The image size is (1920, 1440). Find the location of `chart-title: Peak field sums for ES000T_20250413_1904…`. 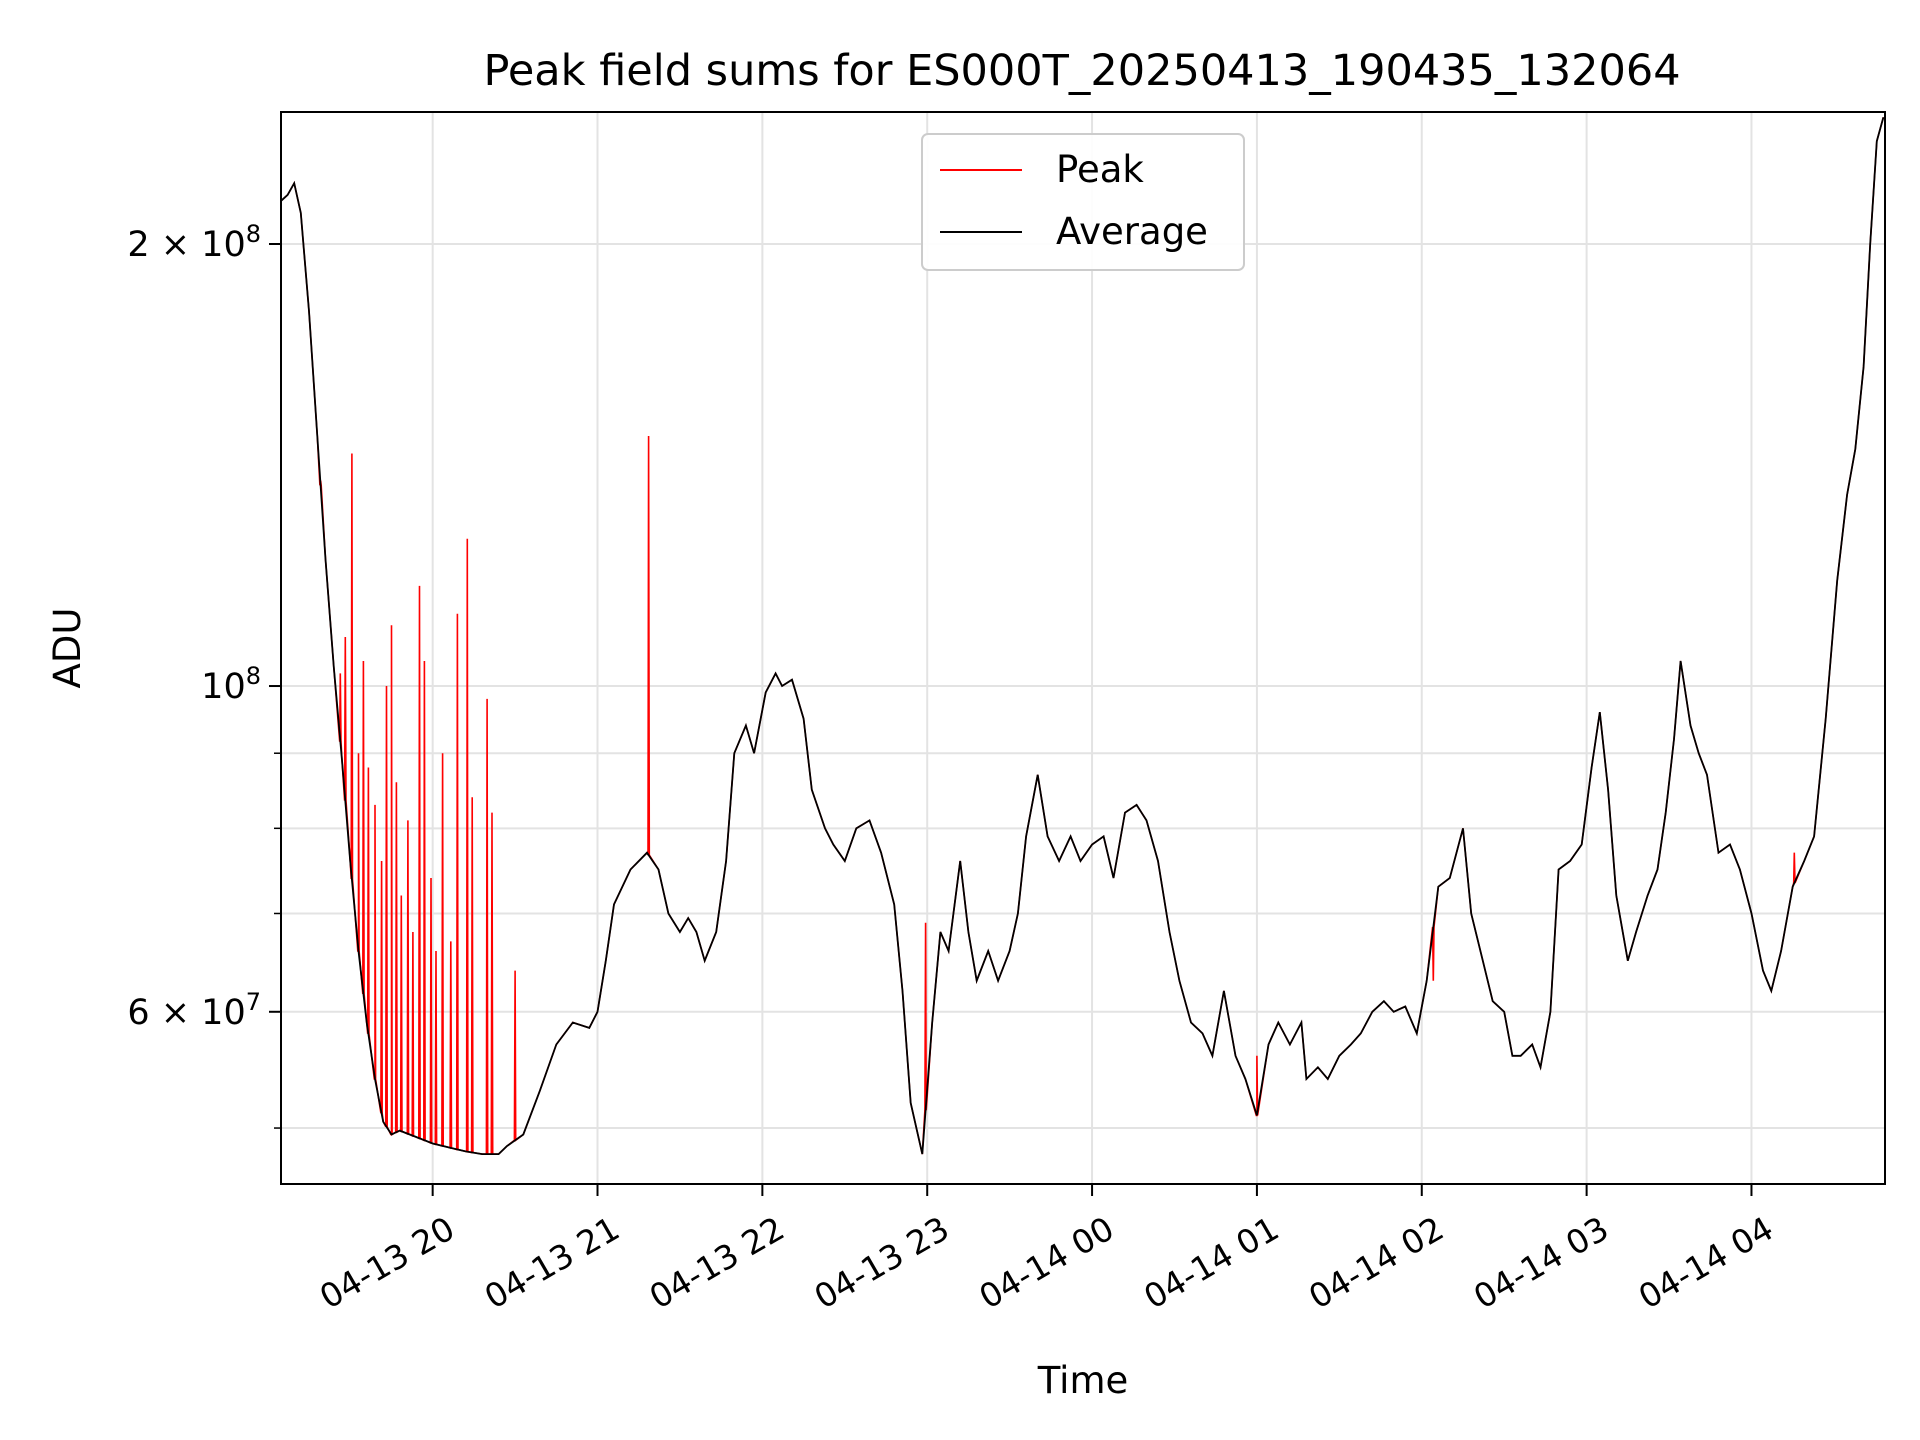

chart-title: Peak field sums for ES000T_20250413_1904… is located at coordinates (1081, 71).